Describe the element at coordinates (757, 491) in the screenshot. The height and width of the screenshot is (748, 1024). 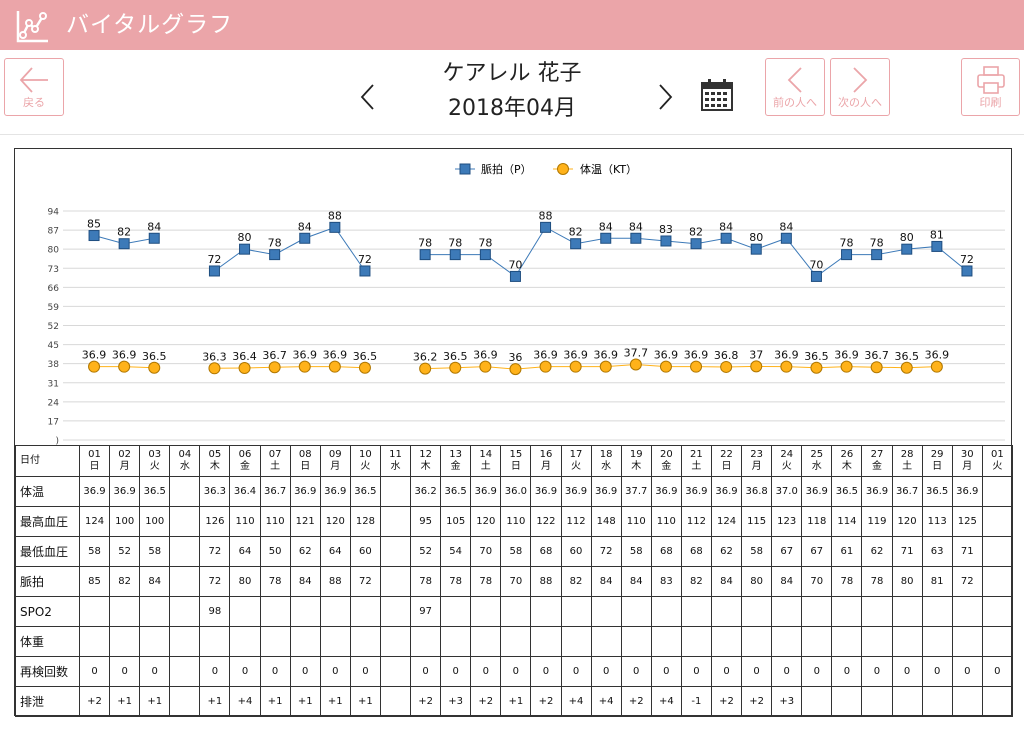
I see `table-cell: 36.8` at that location.